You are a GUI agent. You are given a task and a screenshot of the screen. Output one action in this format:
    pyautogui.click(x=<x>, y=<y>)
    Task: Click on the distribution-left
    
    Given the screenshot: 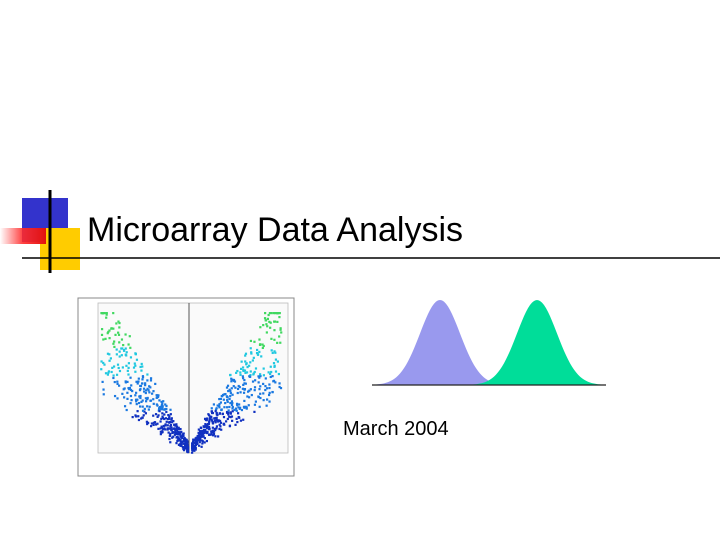 What is the action you would take?
    pyautogui.click(x=442, y=342)
    